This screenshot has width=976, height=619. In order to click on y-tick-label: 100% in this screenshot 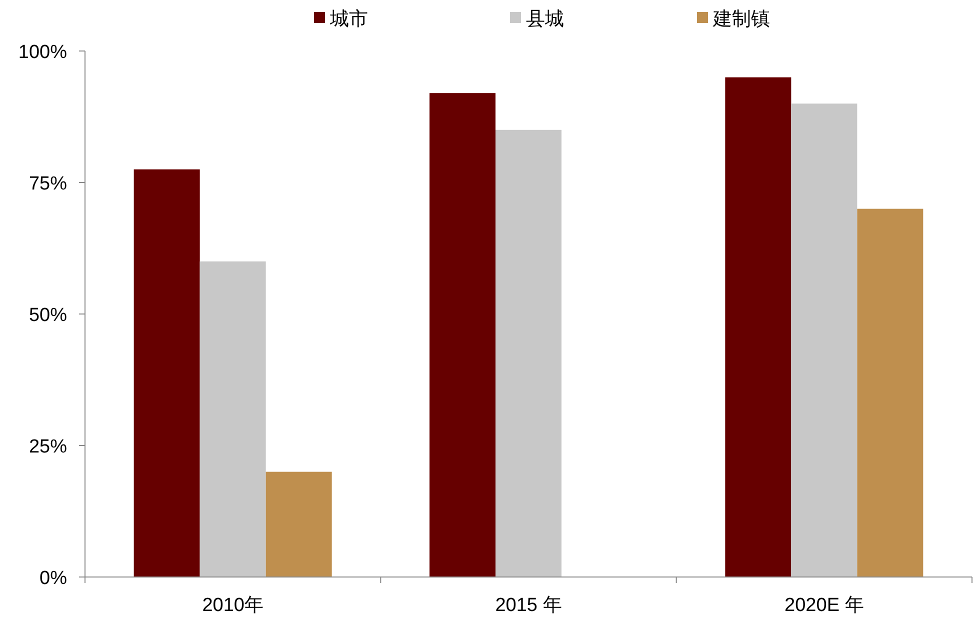, I will do `click(43, 52)`.